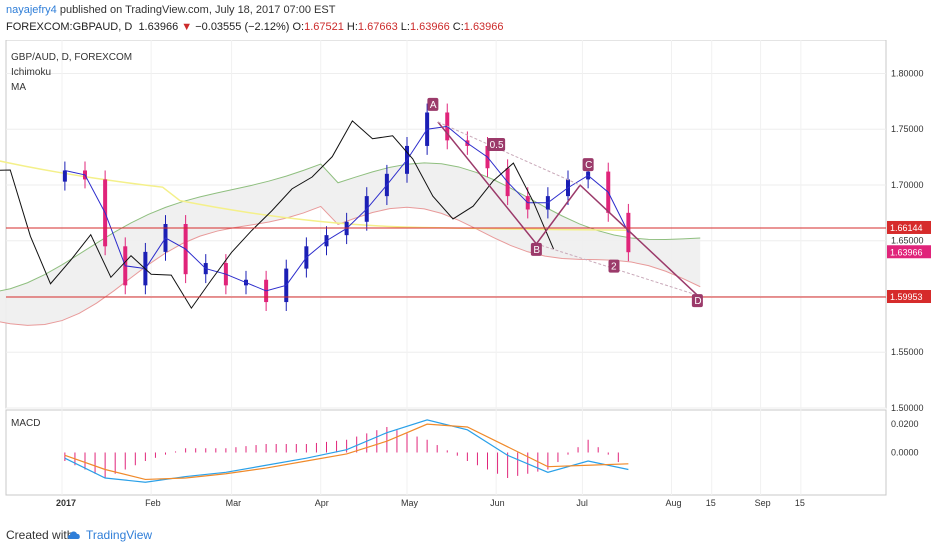  Describe the element at coordinates (242, 27) in the screenshot. I see `change-value: −0.03555 (−2.12%)` at that location.